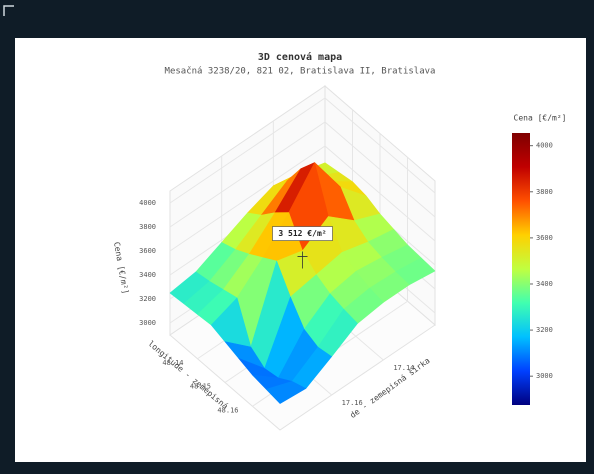 The height and width of the screenshot is (474, 594). I want to click on hover-box, so click(302, 233).